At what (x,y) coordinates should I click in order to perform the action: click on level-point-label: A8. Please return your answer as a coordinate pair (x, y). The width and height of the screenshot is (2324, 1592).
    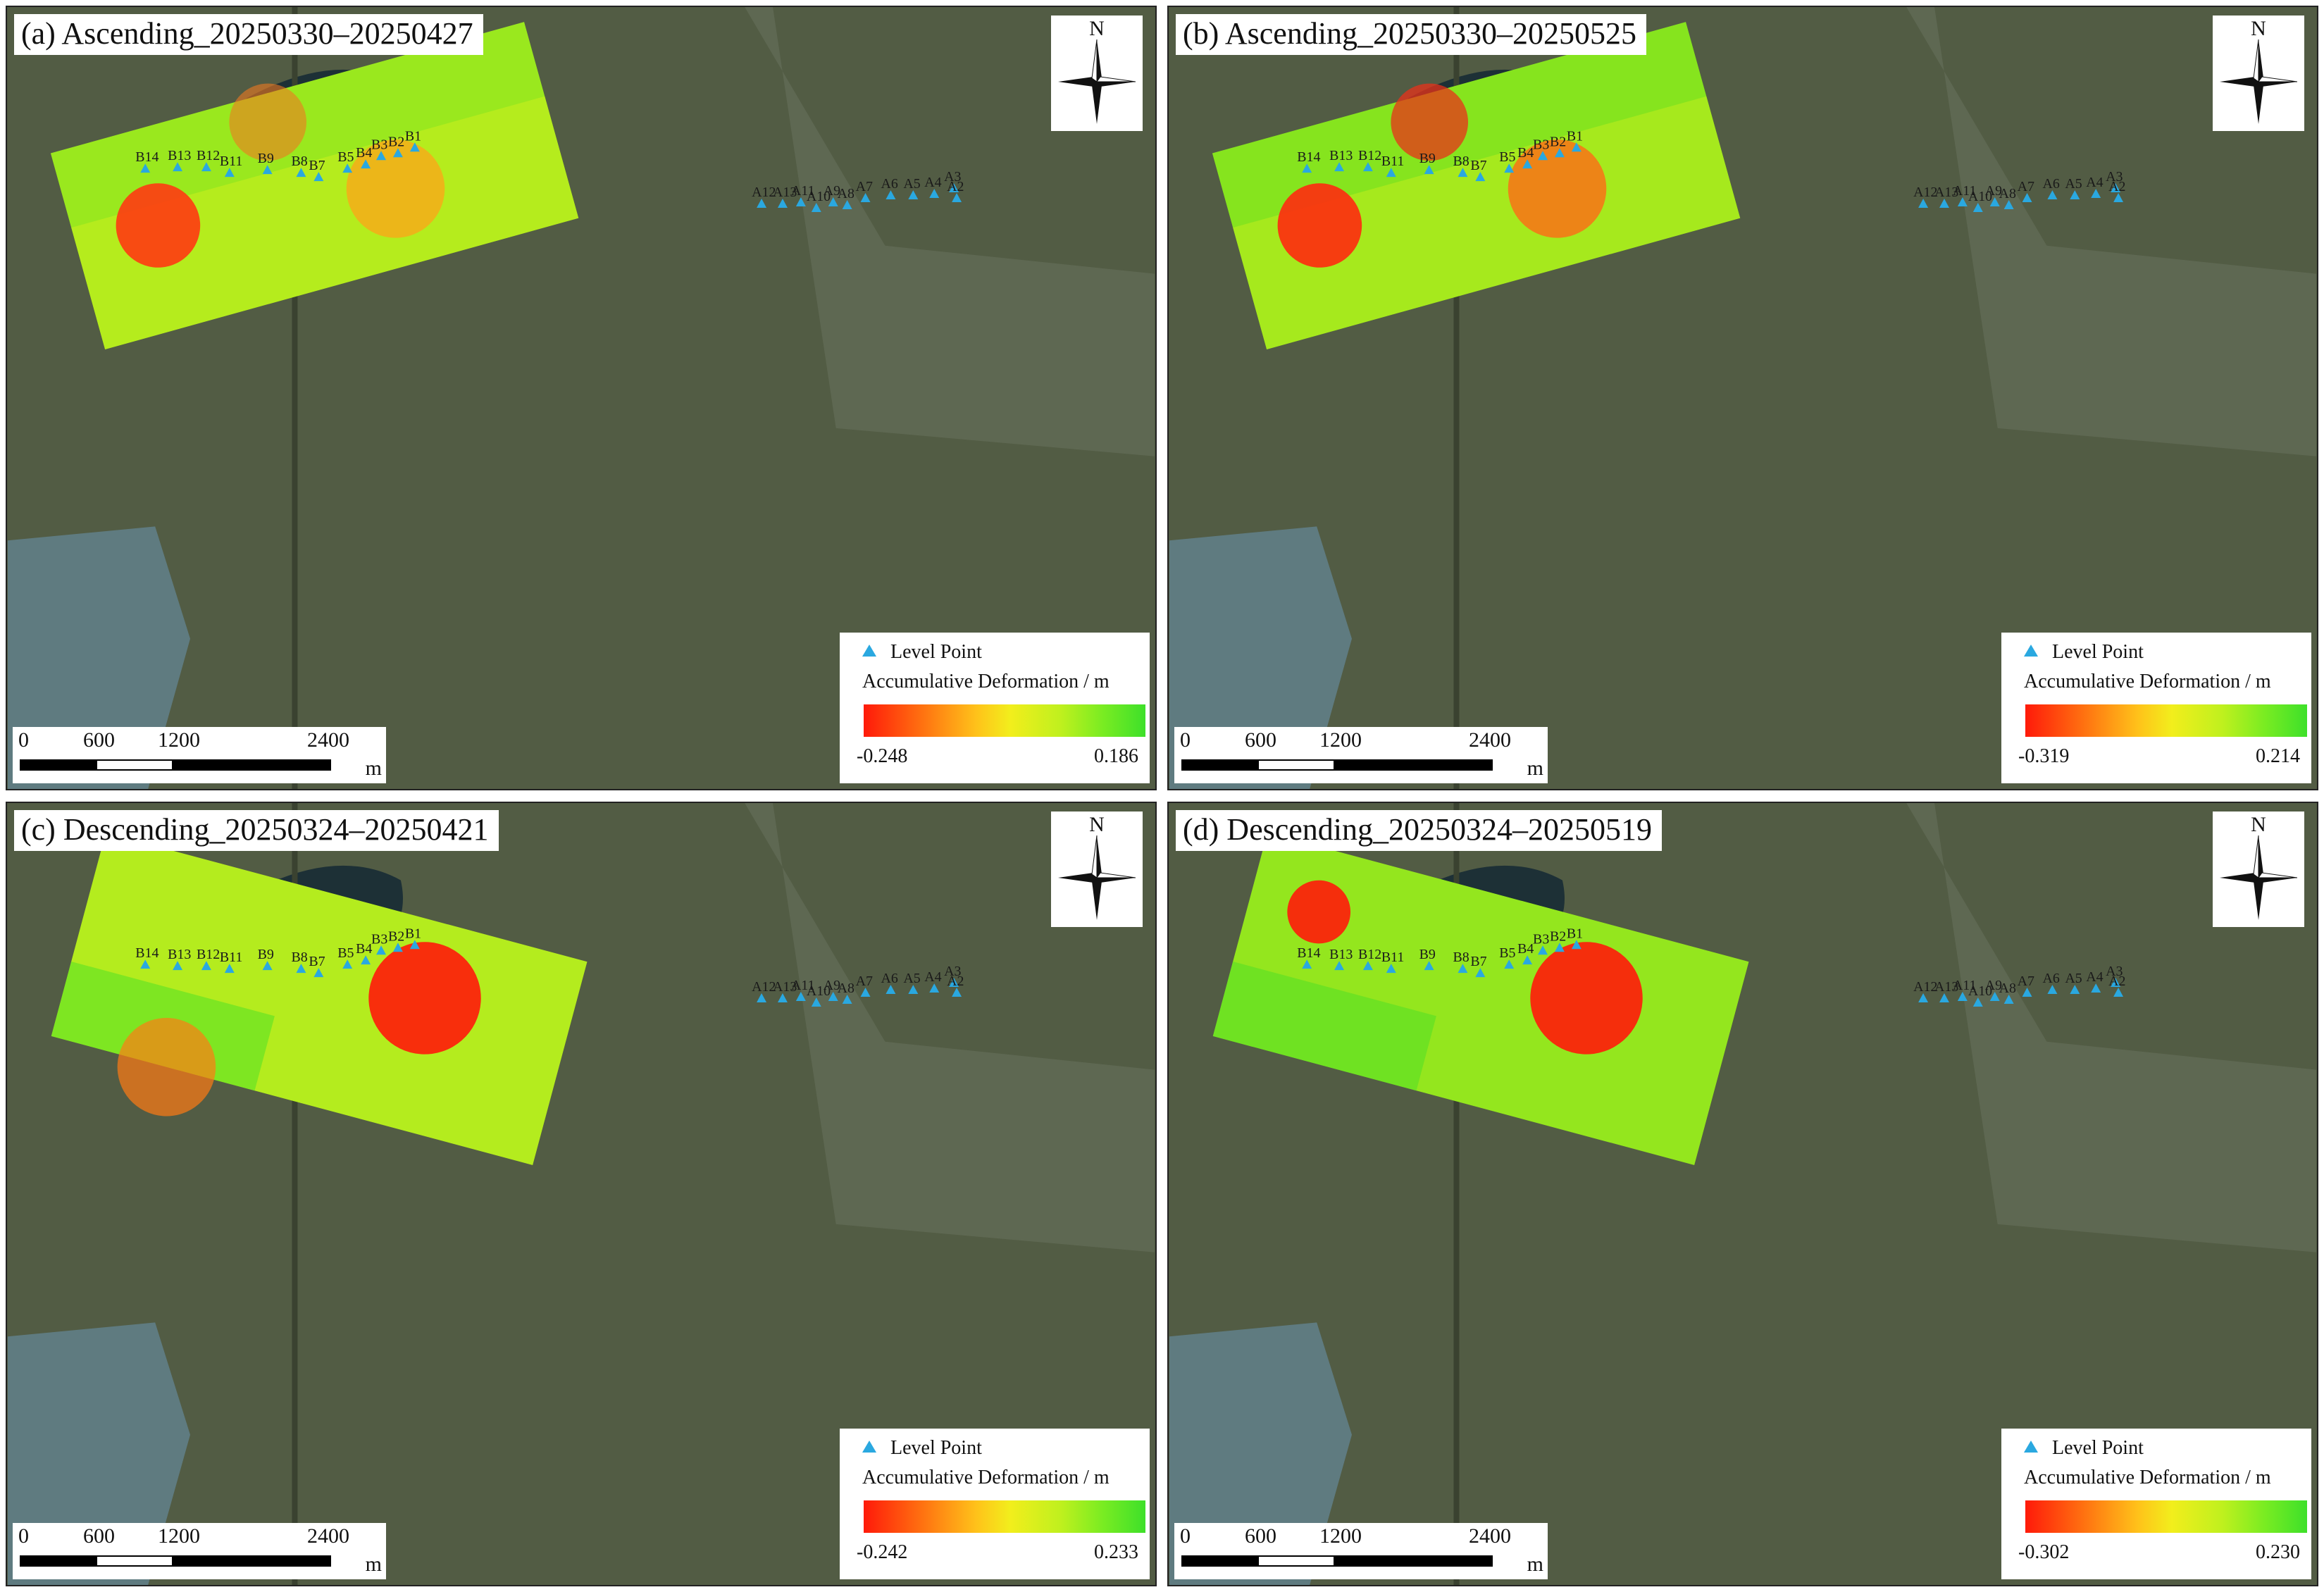
    Looking at the image, I should click on (846, 193).